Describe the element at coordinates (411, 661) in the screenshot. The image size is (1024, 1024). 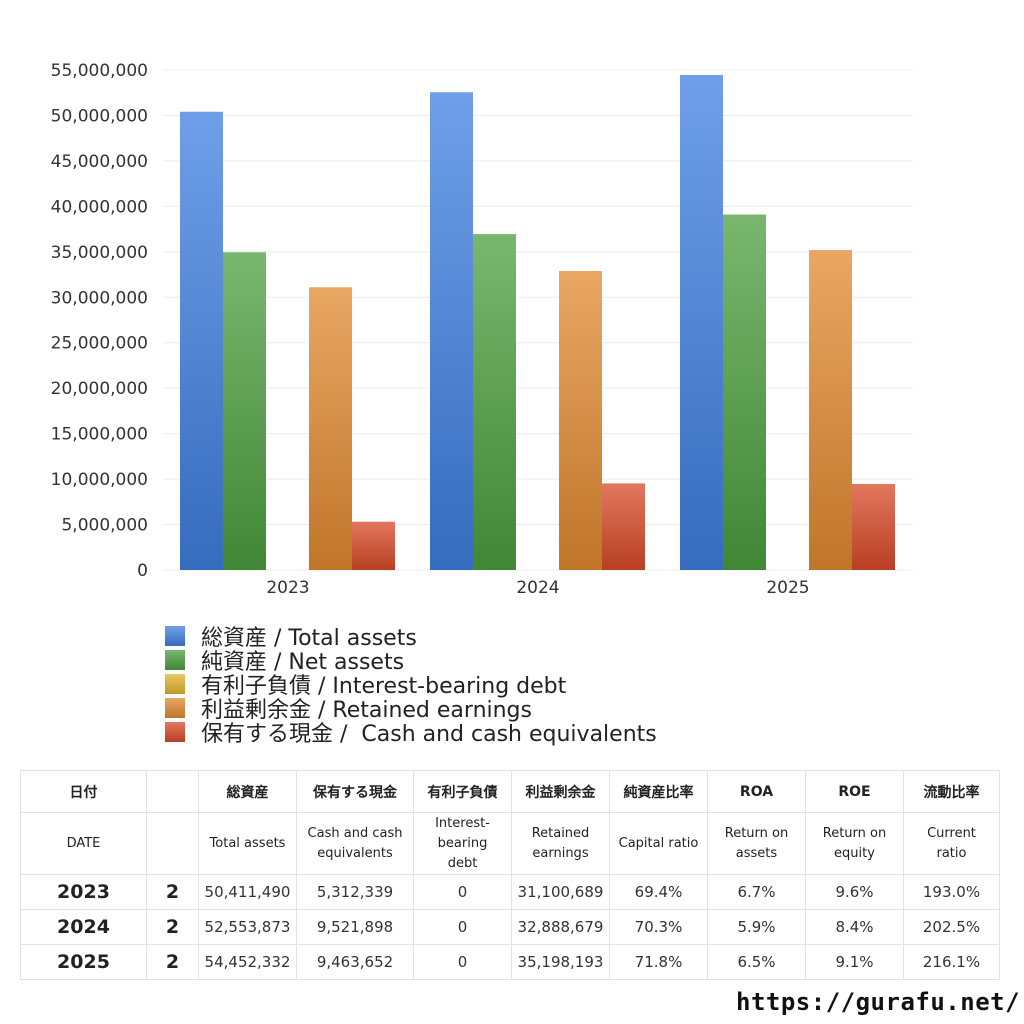
I see `legend-item: 純資産 / Net assets` at that location.